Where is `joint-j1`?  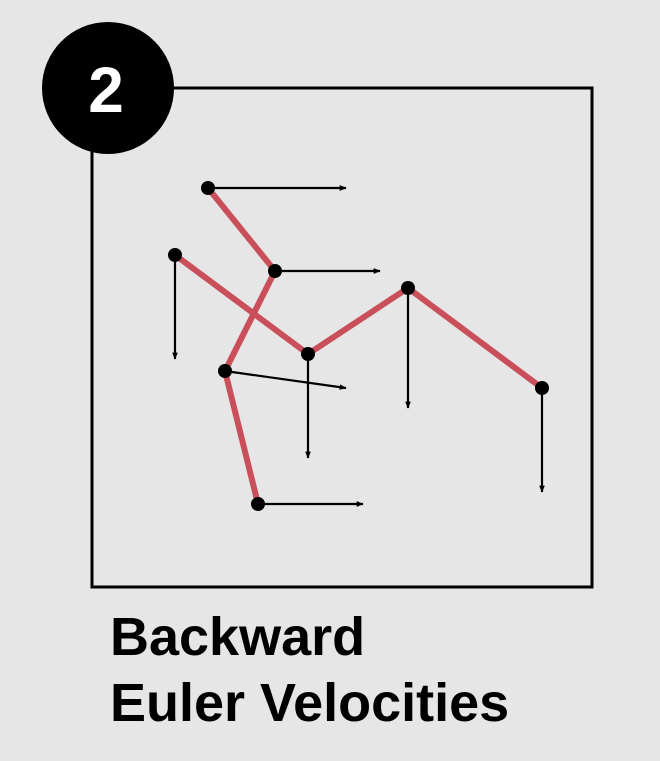 joint-j1 is located at coordinates (208, 188).